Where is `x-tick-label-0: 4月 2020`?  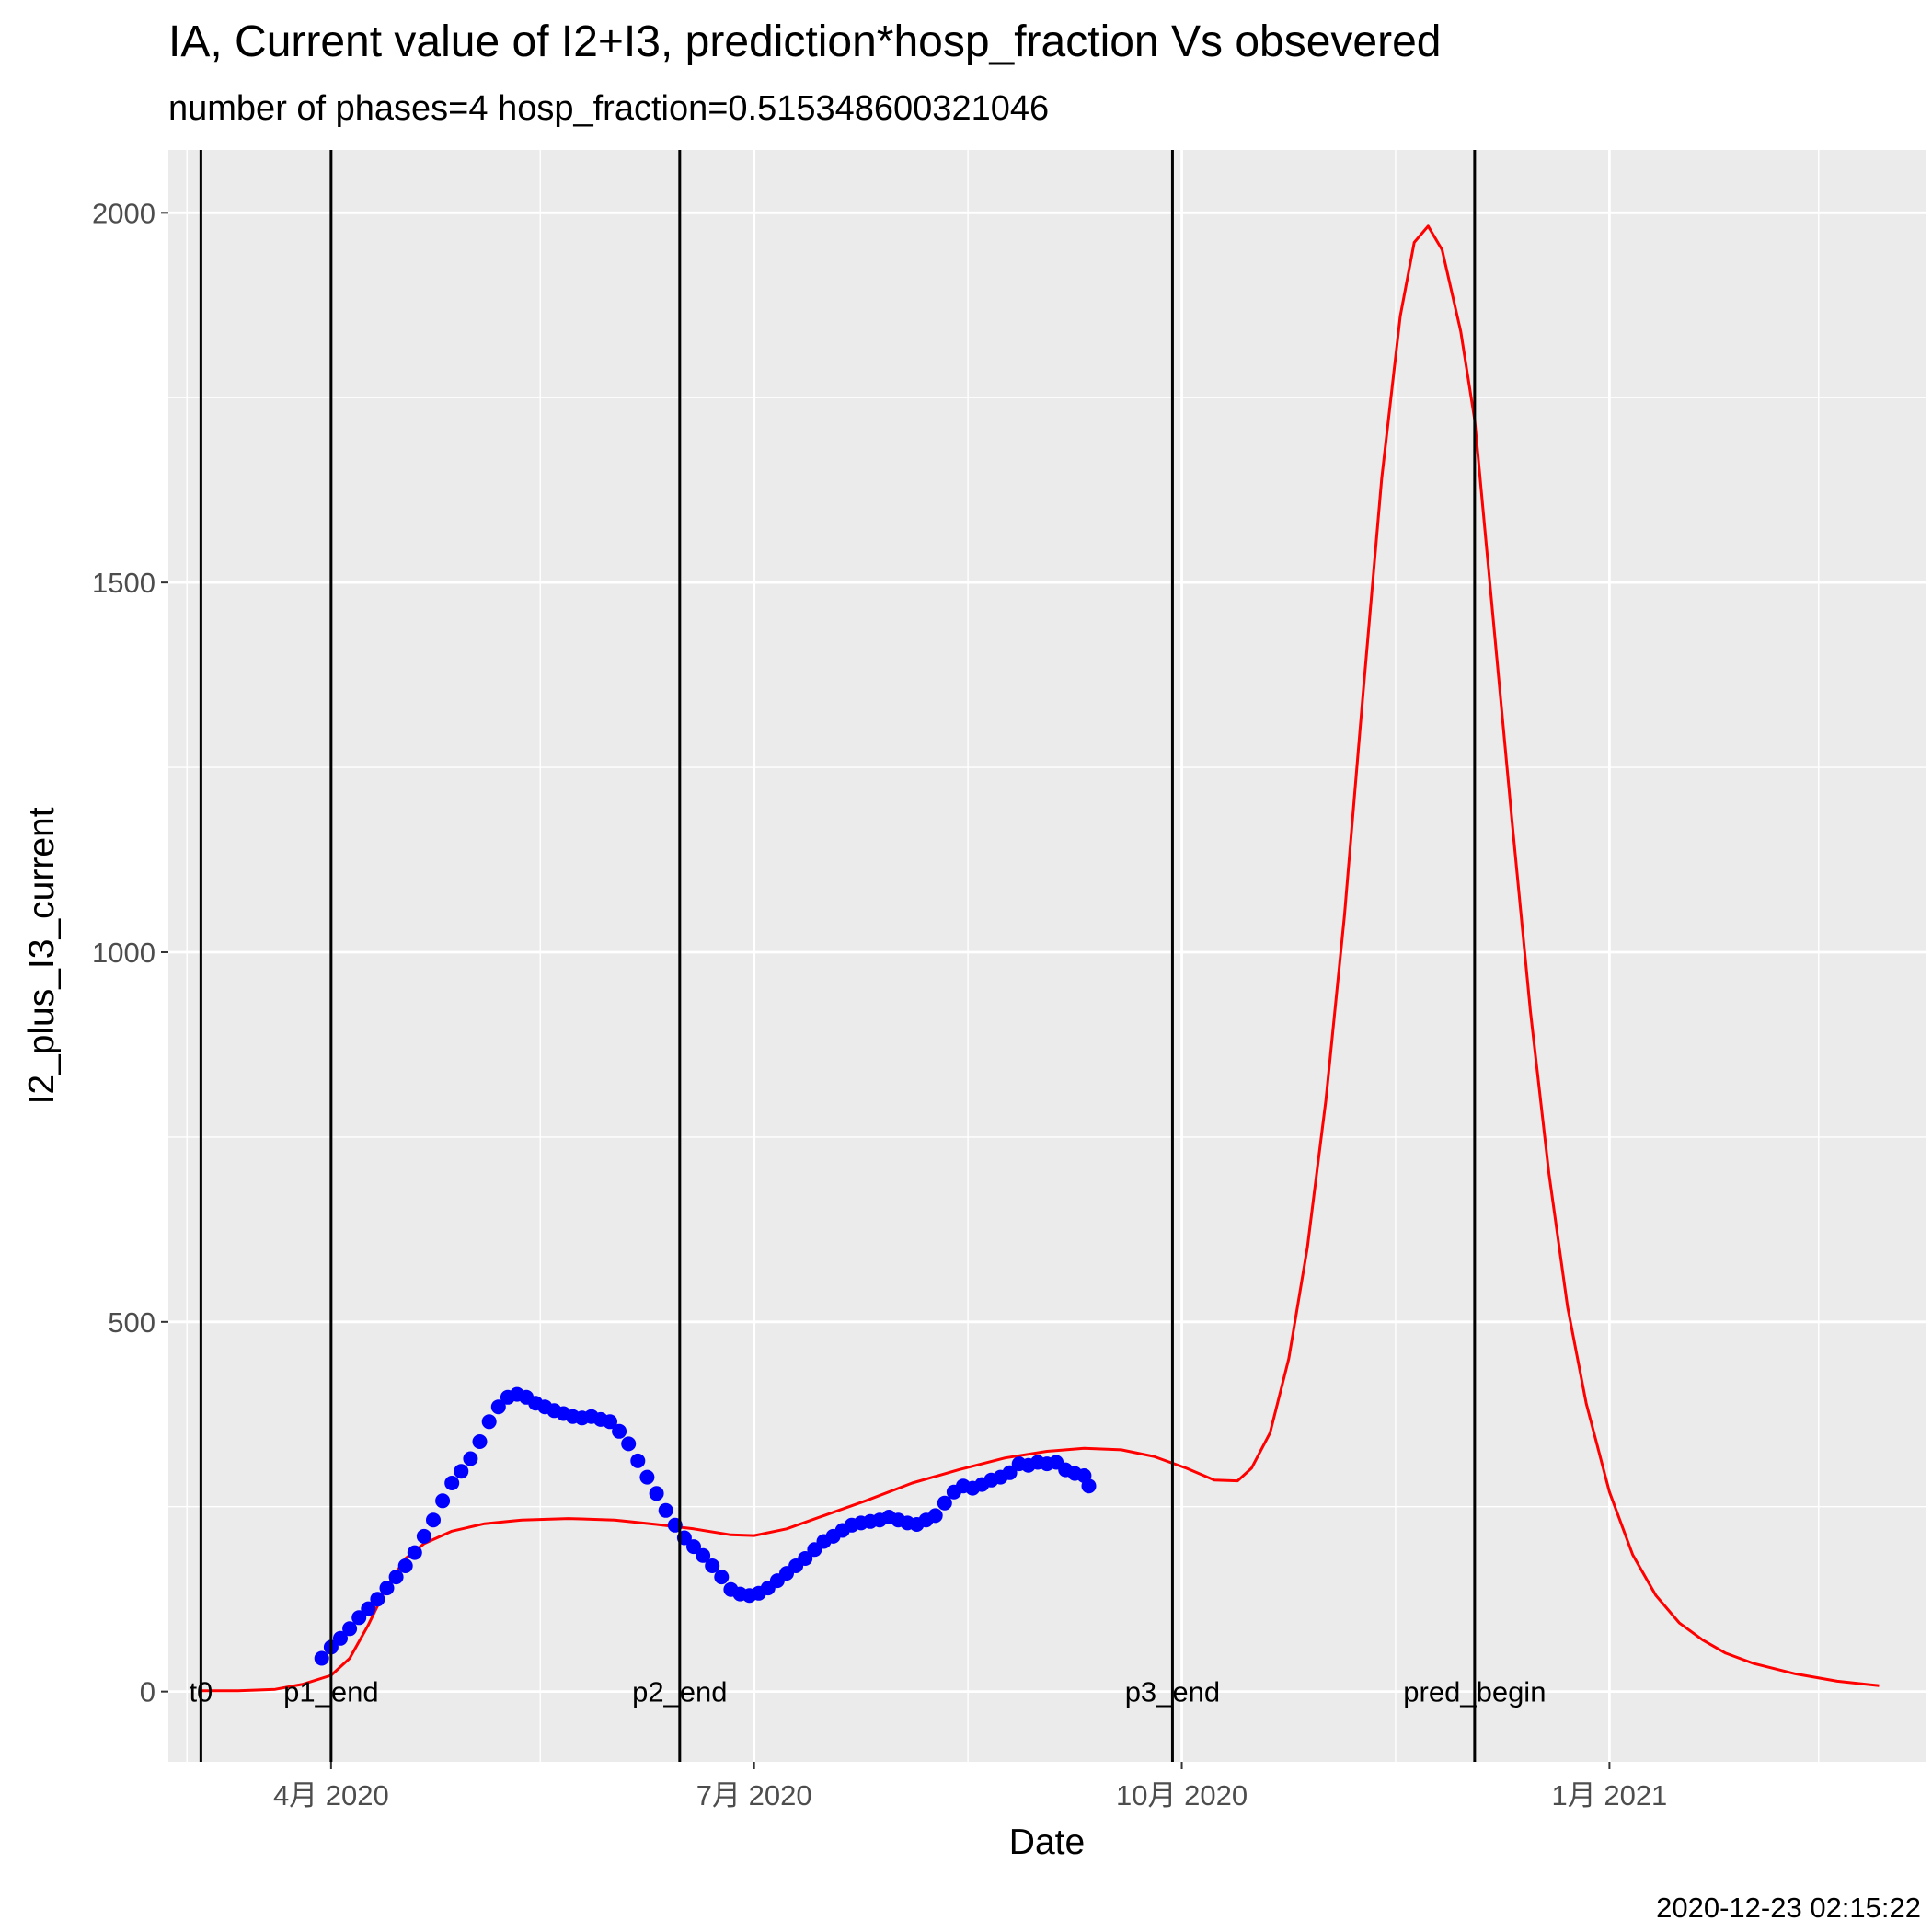 x-tick-label-0: 4月 2020 is located at coordinates (331, 1795).